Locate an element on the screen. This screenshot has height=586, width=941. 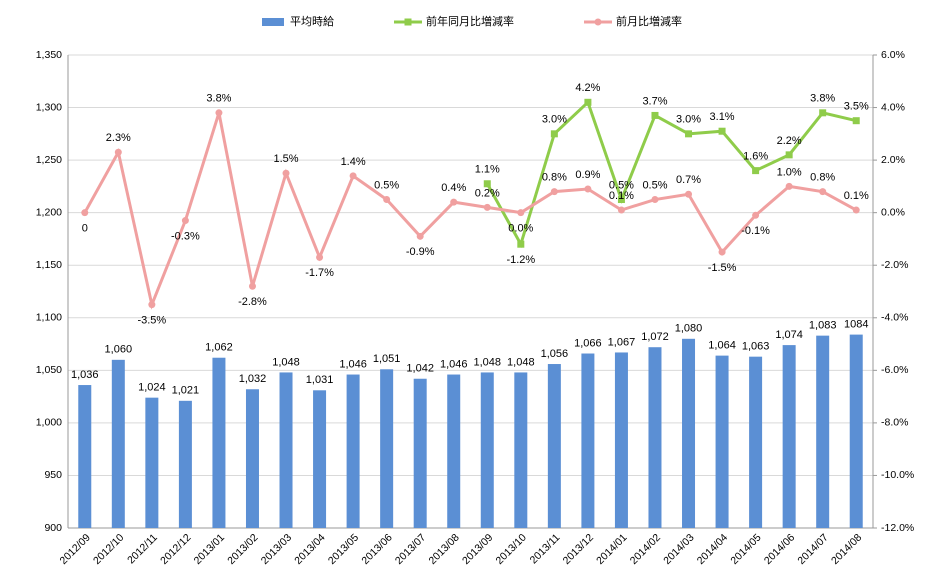
x-tick-label: 2012/12 is located at coordinates (175, 548).